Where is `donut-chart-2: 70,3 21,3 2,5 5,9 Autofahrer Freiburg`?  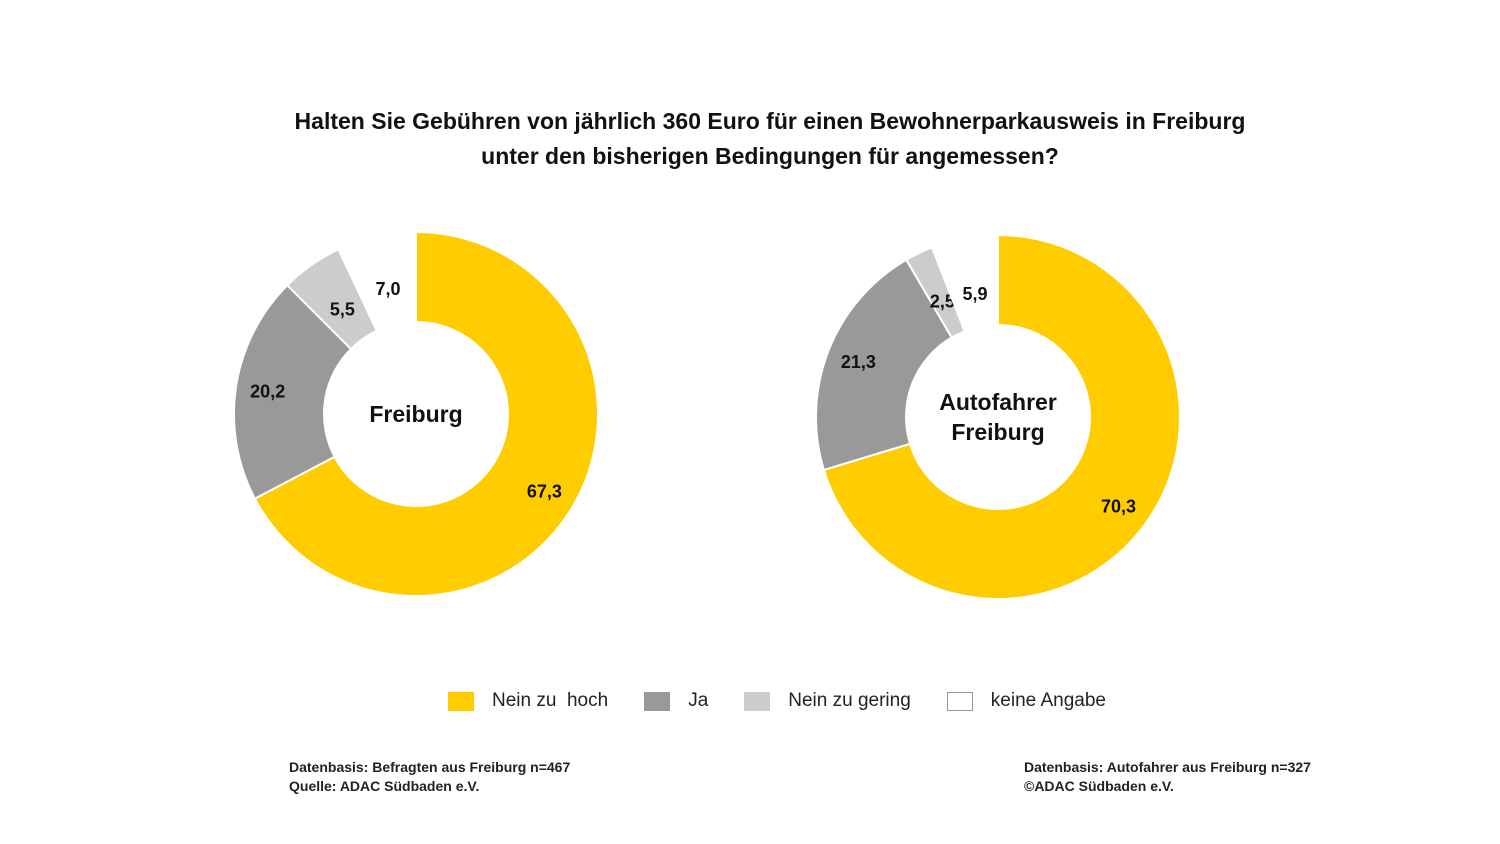
donut-chart-2: 70,3 21,3 2,5 5,9 Autofahrer Freiburg is located at coordinates (998, 416).